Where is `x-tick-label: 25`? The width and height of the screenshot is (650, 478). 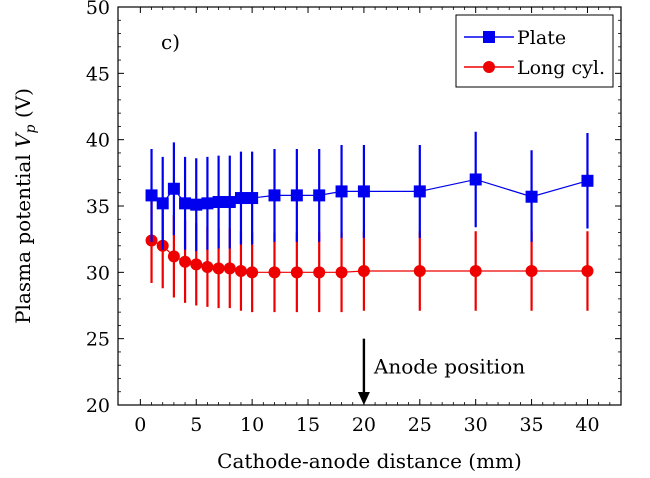
x-tick-label: 25 is located at coordinates (420, 425).